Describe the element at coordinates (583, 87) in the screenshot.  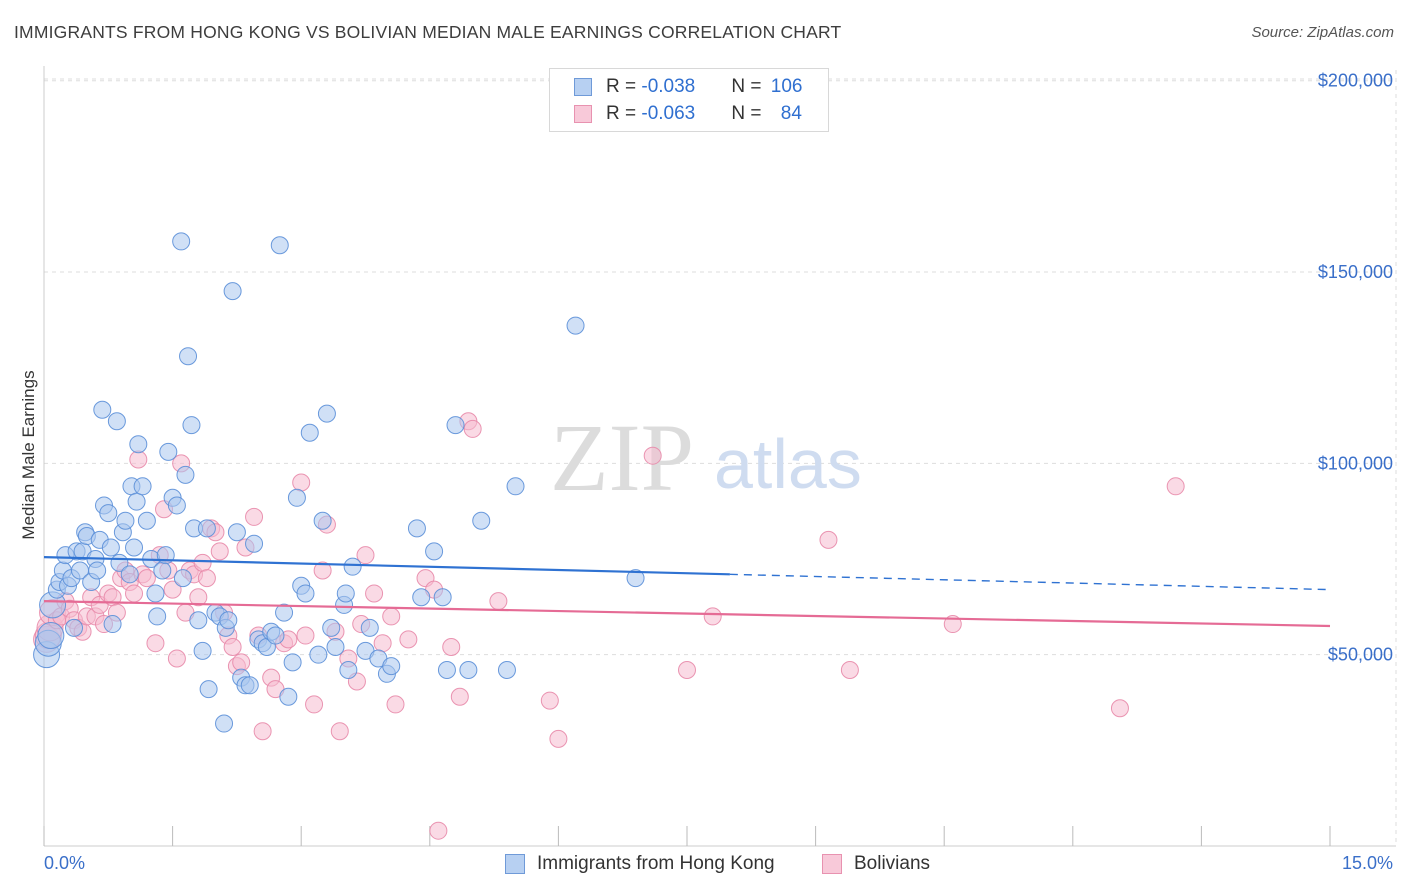
I see `legend-swatch-blue` at that location.